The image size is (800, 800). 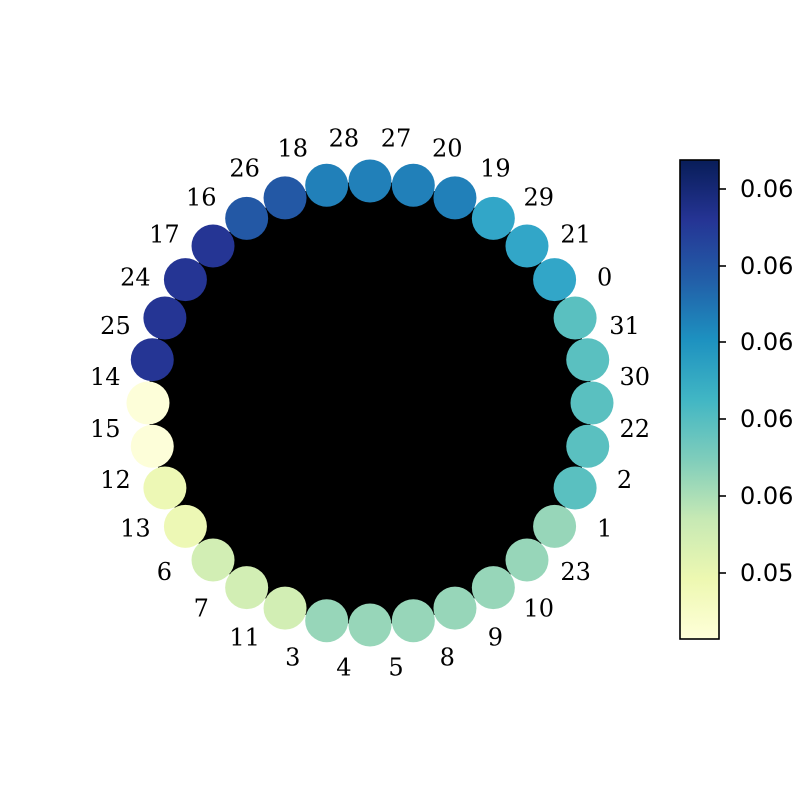 I want to click on node-label-10: 10, so click(x=538, y=609).